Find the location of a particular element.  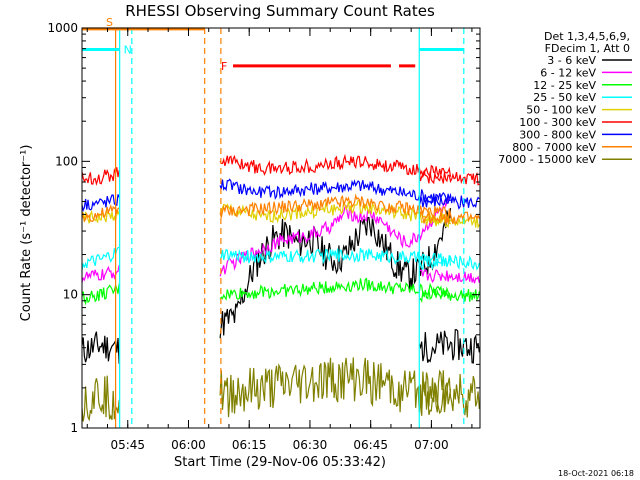

series-line-3-post is located at coordinates (449, 262).